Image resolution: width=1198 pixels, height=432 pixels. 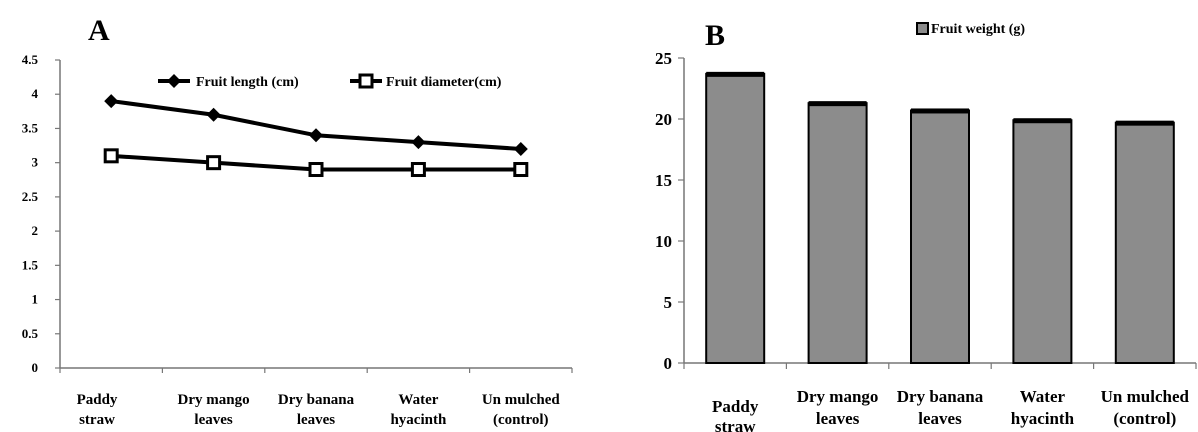 What do you see at coordinates (715, 35) in the screenshot?
I see `panel-b-letter: B` at bounding box center [715, 35].